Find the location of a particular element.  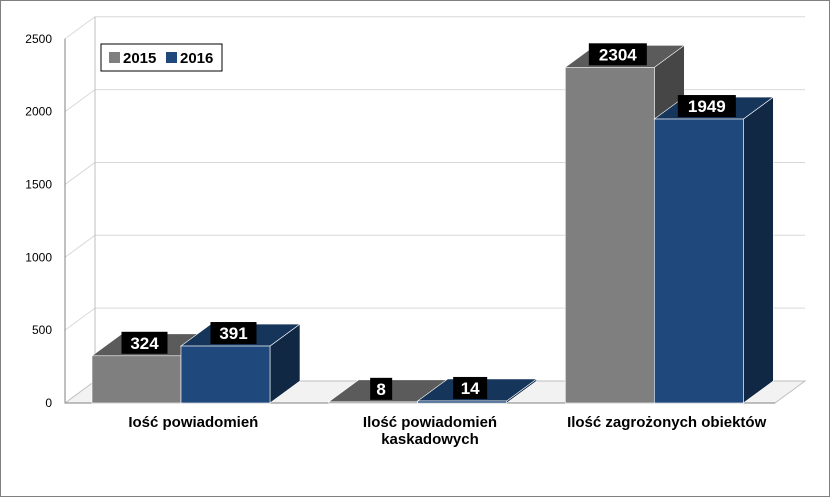

bar-2016-1: 14 is located at coordinates (477, 390).